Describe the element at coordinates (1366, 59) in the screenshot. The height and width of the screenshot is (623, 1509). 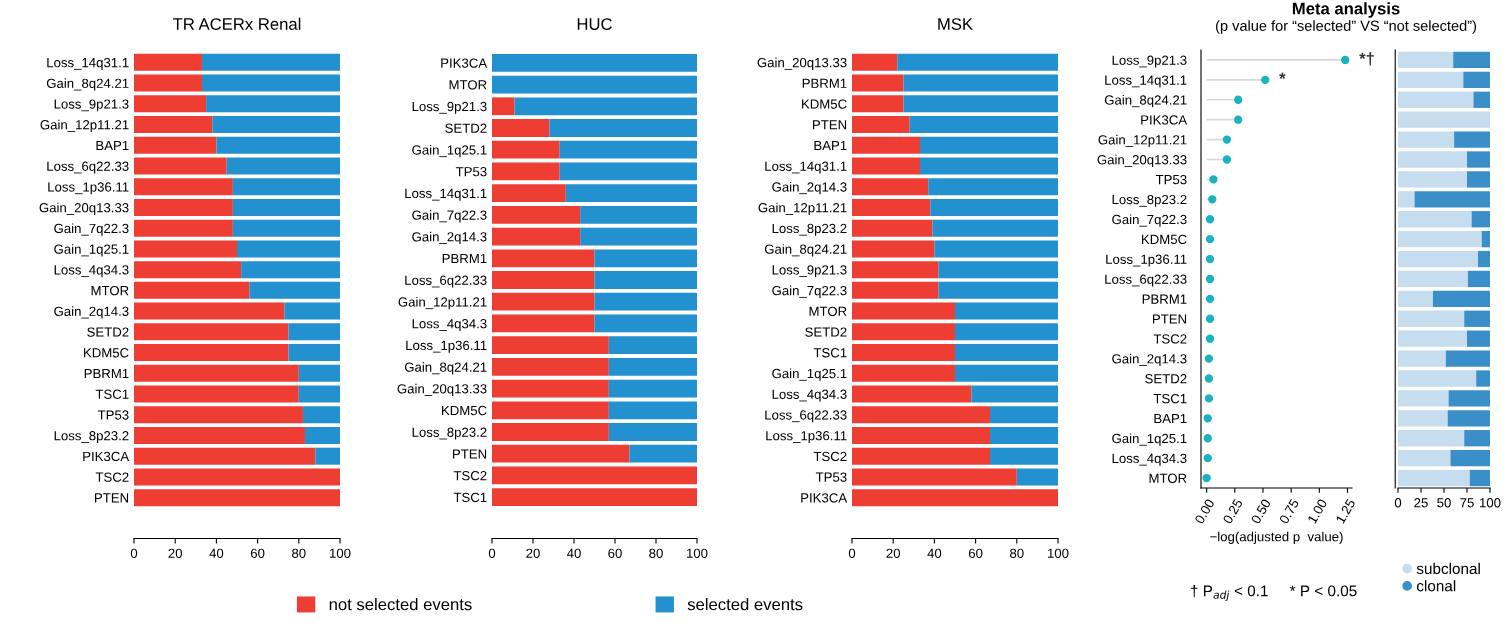
I see `annotation: *†` at that location.